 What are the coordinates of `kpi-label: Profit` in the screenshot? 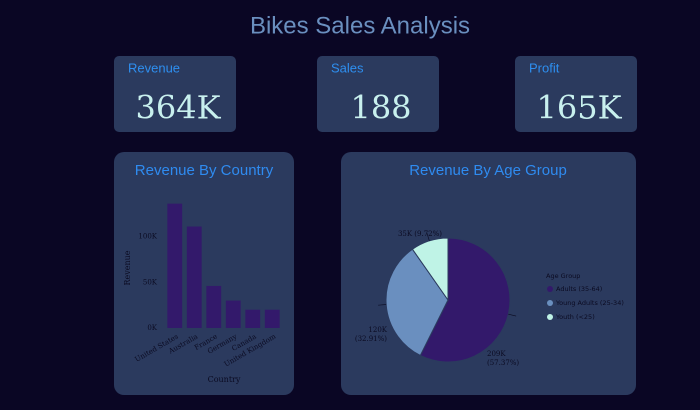 It's located at (544, 67).